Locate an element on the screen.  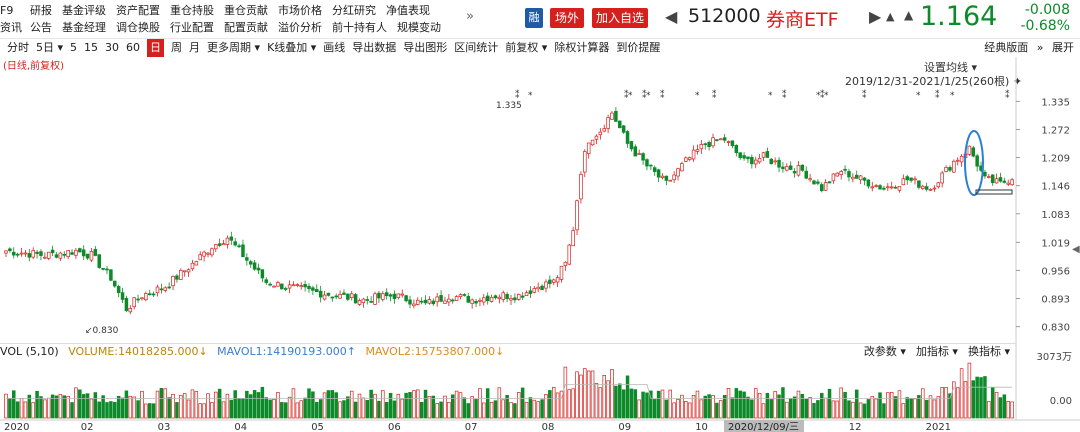
menu-row2-item-5: 配置贡献 is located at coordinates (246, 27).